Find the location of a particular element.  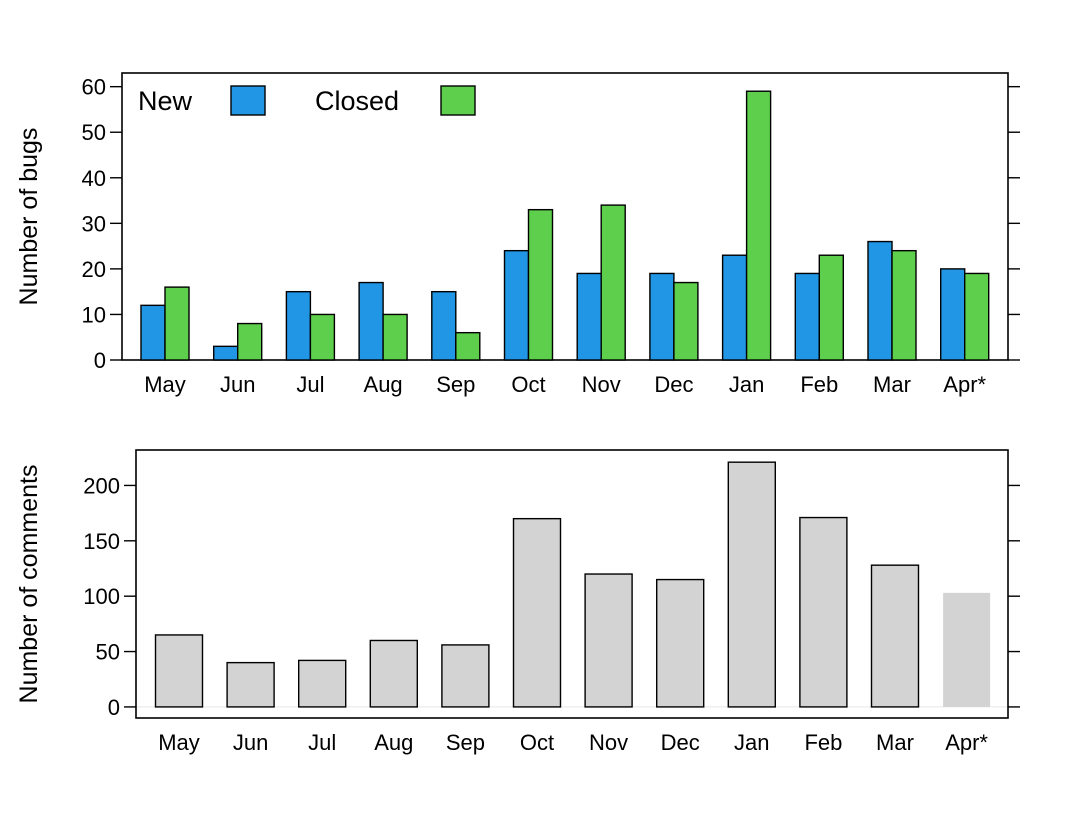

chart-1-xlabel-jul: Jul is located at coordinates (322, 742).